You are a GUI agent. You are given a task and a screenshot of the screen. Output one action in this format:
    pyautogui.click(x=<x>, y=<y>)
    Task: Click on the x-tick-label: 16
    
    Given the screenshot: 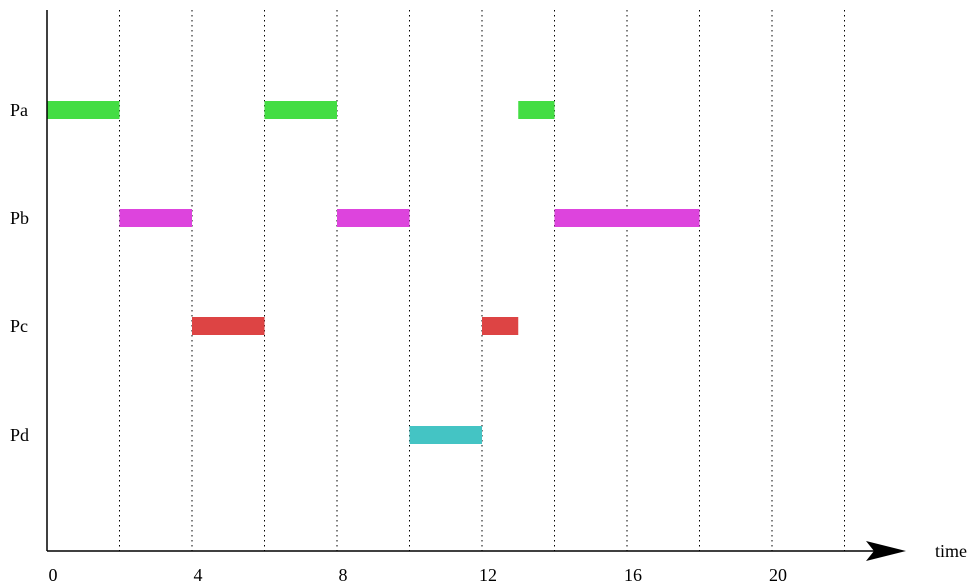 What is the action you would take?
    pyautogui.click(x=633, y=575)
    